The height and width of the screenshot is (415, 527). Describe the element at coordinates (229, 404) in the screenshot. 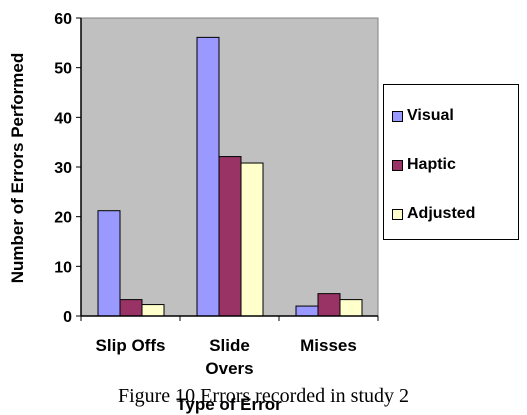

I see `x-axis-title: Type of Error` at that location.